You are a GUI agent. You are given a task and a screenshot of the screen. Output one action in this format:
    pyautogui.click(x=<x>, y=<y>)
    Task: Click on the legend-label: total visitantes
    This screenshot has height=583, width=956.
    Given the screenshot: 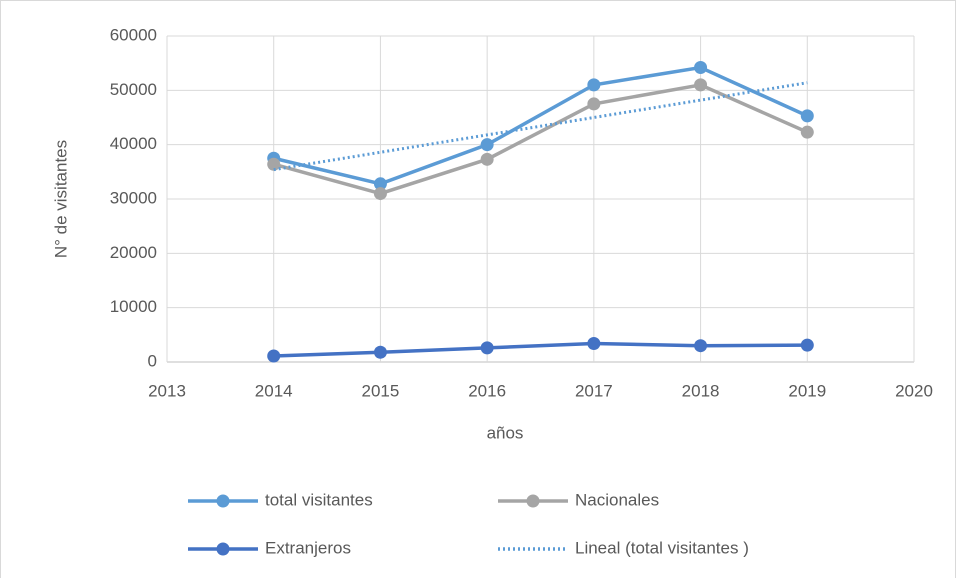 What is the action you would take?
    pyautogui.click(x=319, y=499)
    